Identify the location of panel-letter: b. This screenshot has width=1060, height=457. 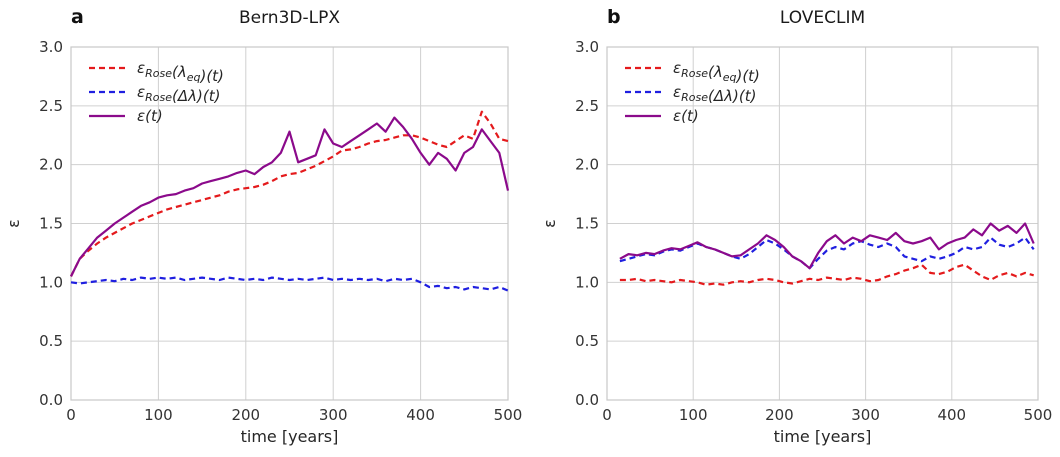
(614, 17).